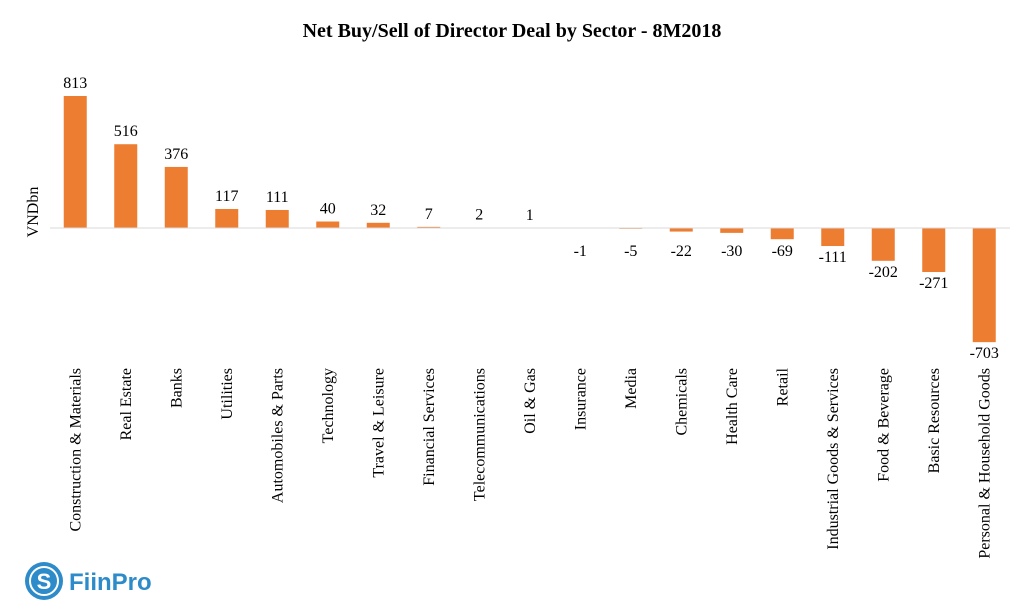 The height and width of the screenshot is (616, 1024). Describe the element at coordinates (630, 251) in the screenshot. I see `data-label: -5` at that location.